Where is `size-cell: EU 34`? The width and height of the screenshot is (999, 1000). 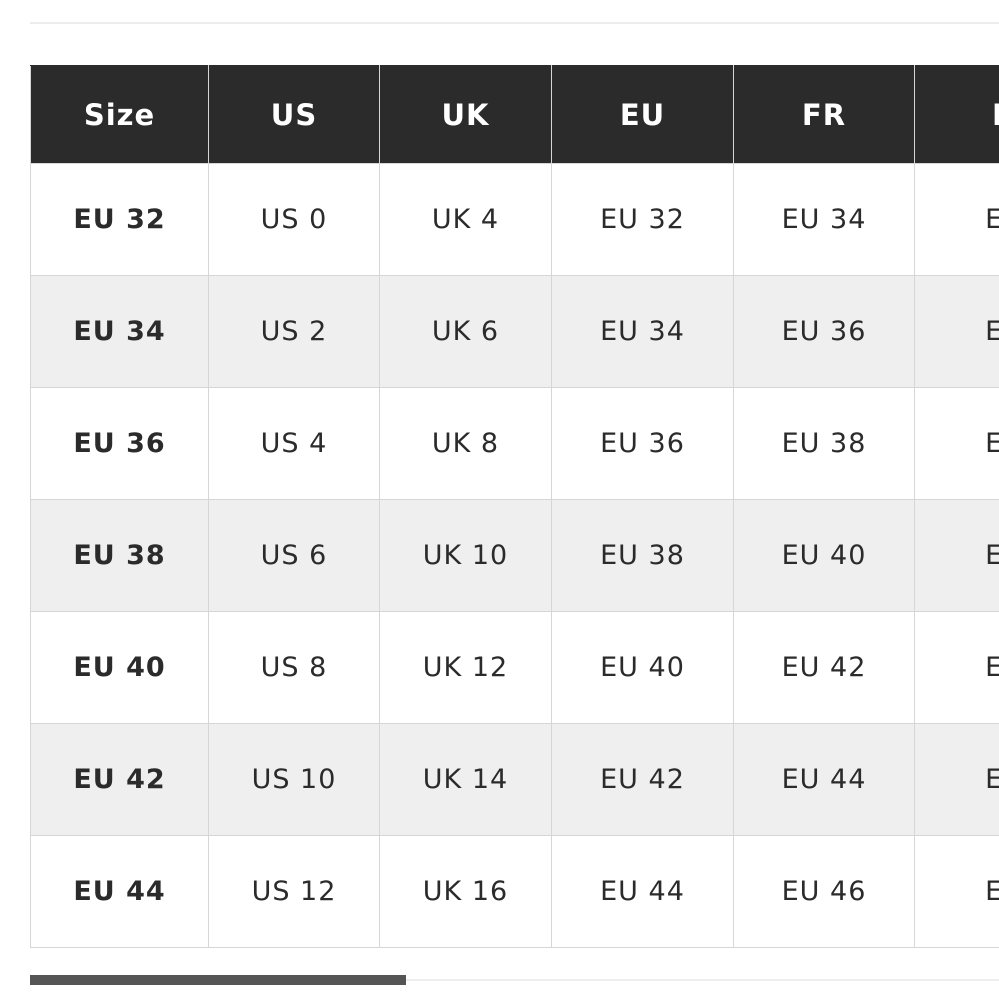 size-cell: EU 34 is located at coordinates (119, 331).